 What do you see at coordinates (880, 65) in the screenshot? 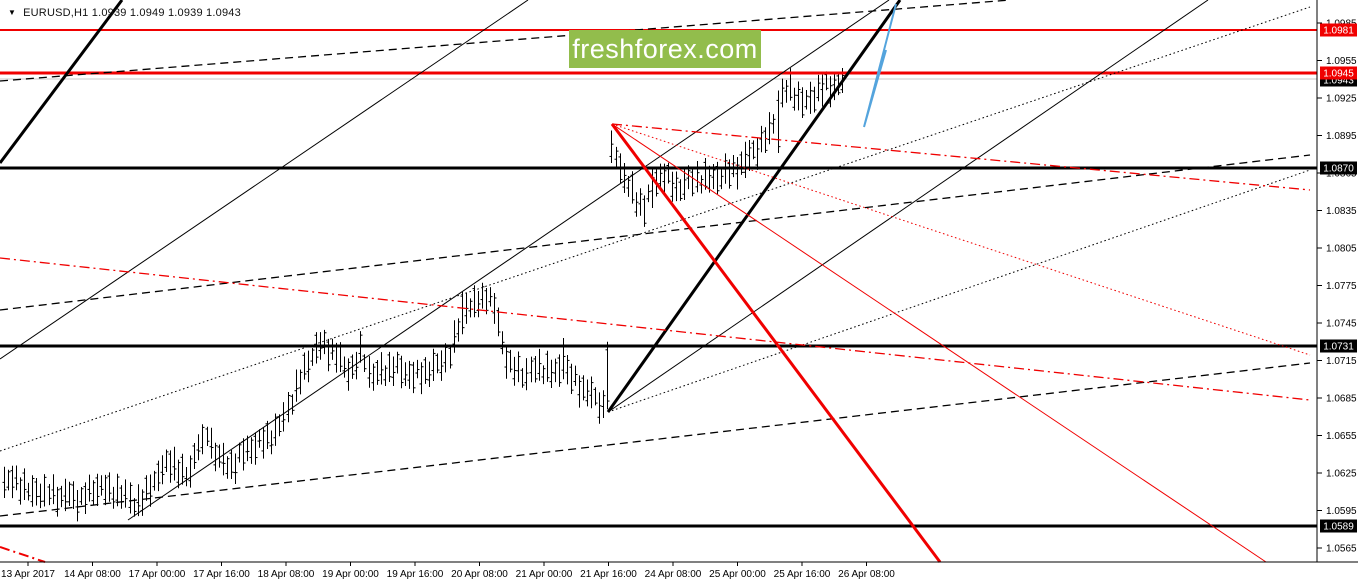
I see `blue-check-arrow` at bounding box center [880, 65].